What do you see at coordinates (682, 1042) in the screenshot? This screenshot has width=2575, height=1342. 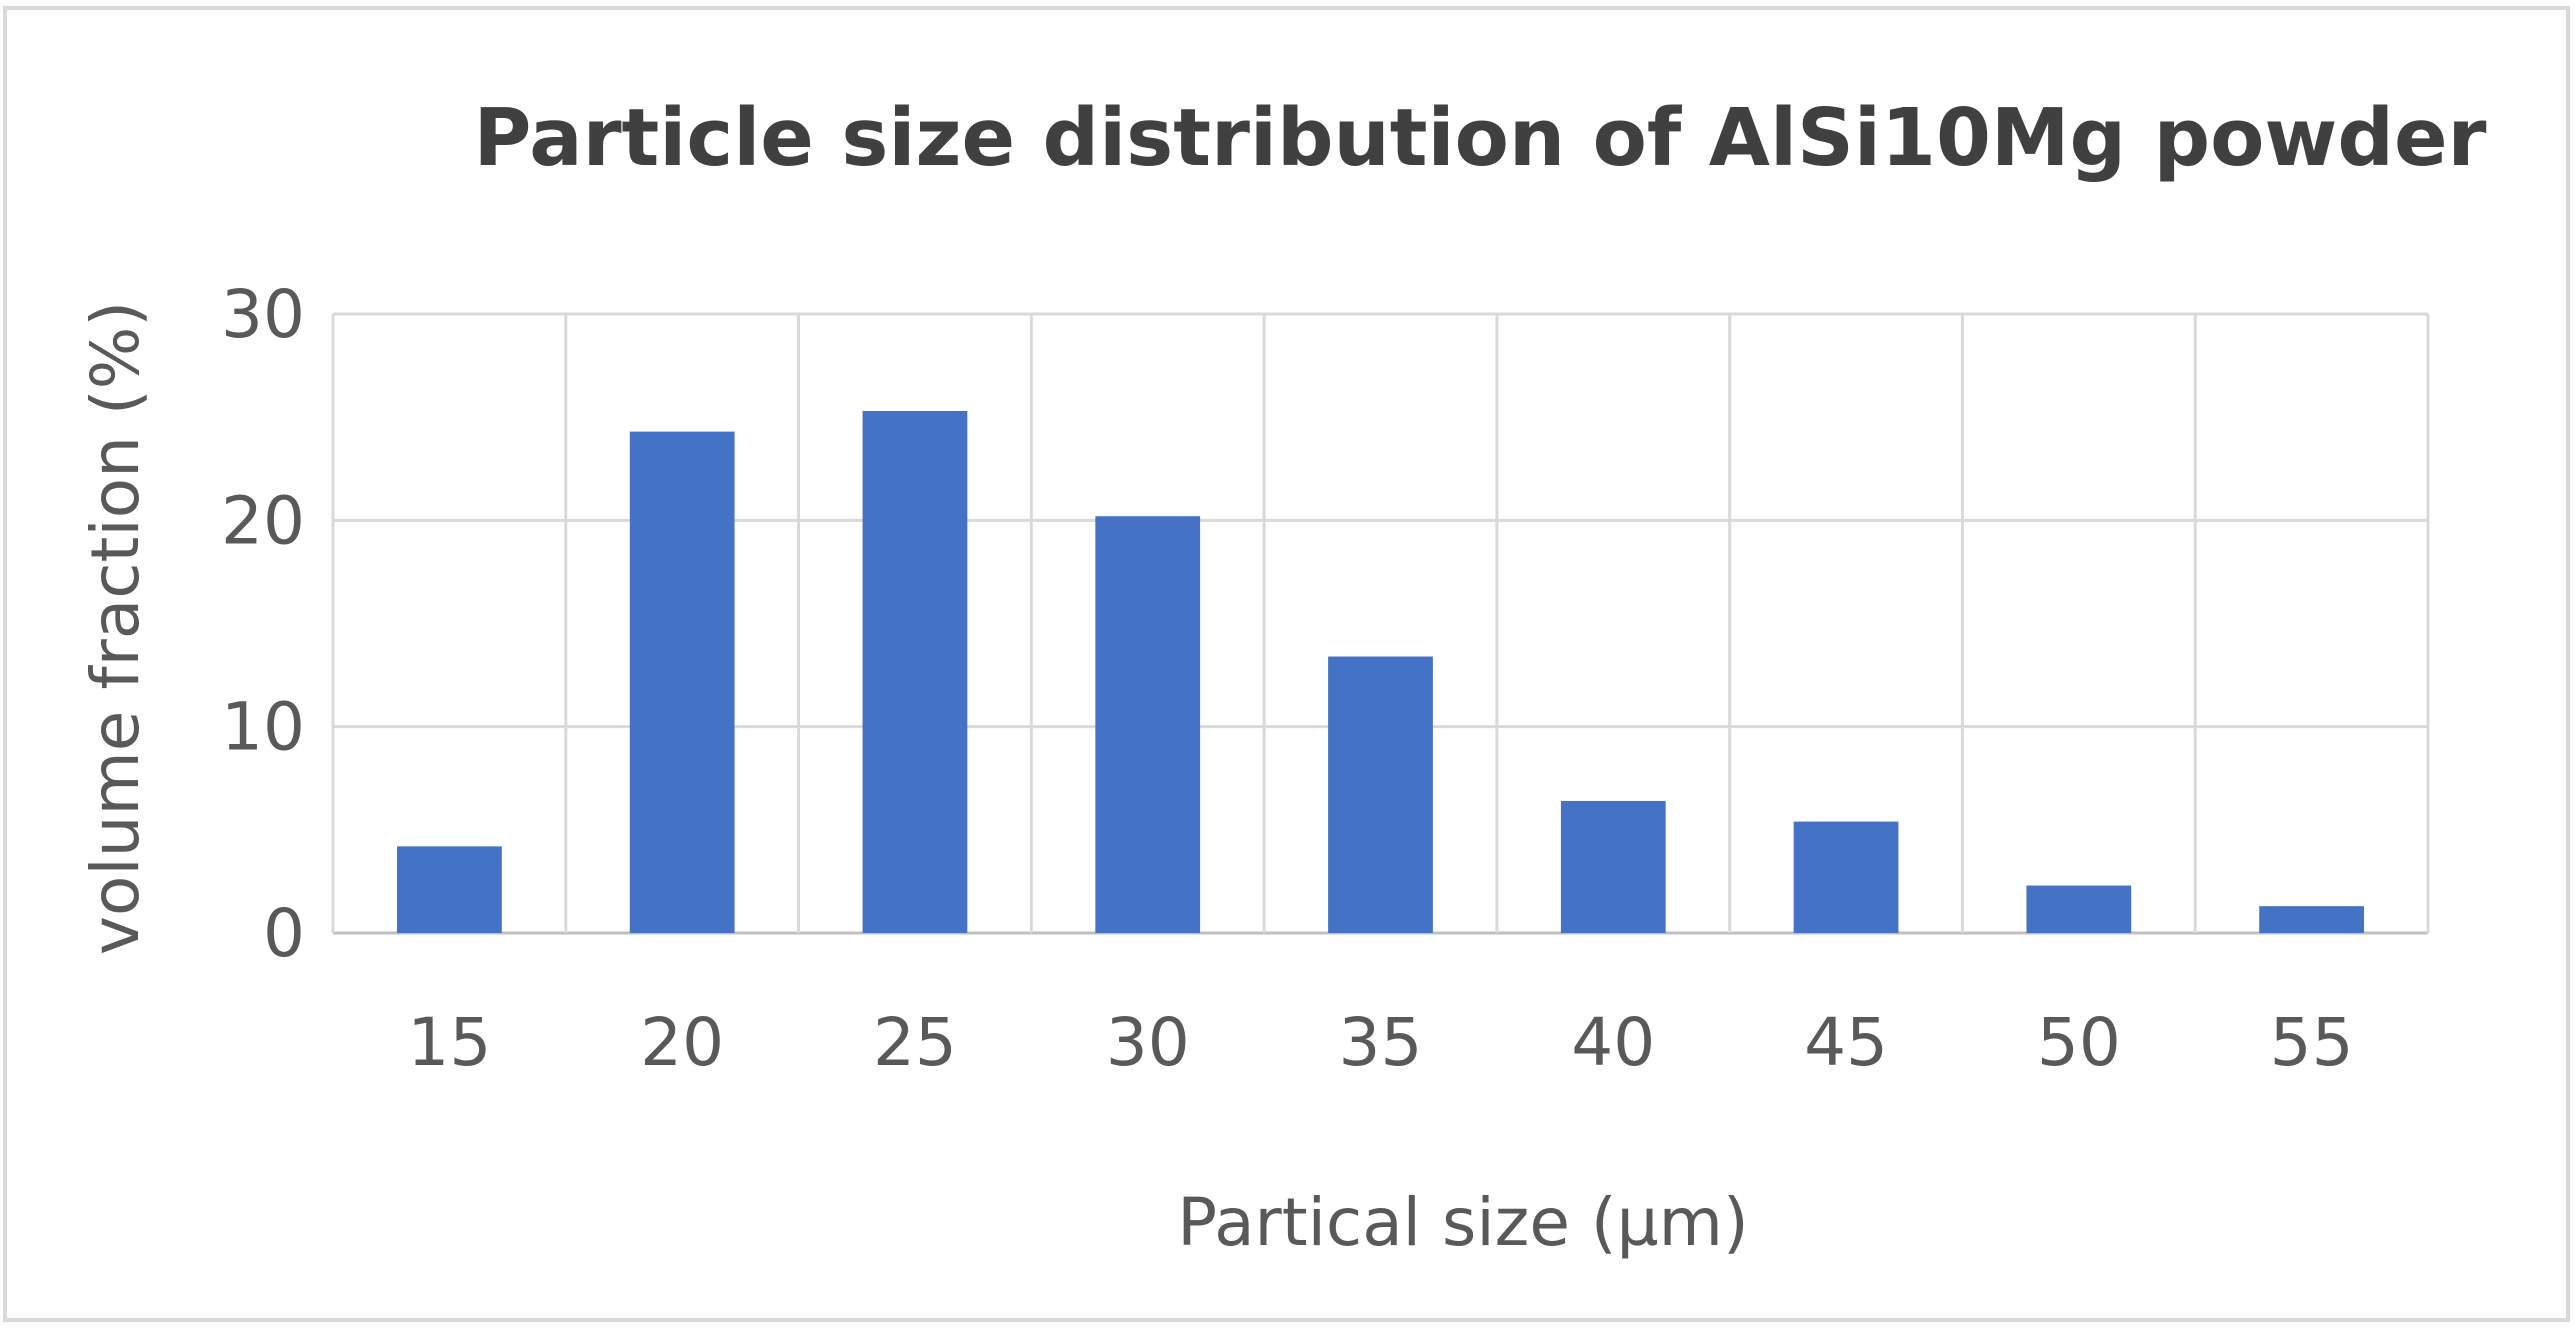 I see `x-tick-label: 20` at bounding box center [682, 1042].